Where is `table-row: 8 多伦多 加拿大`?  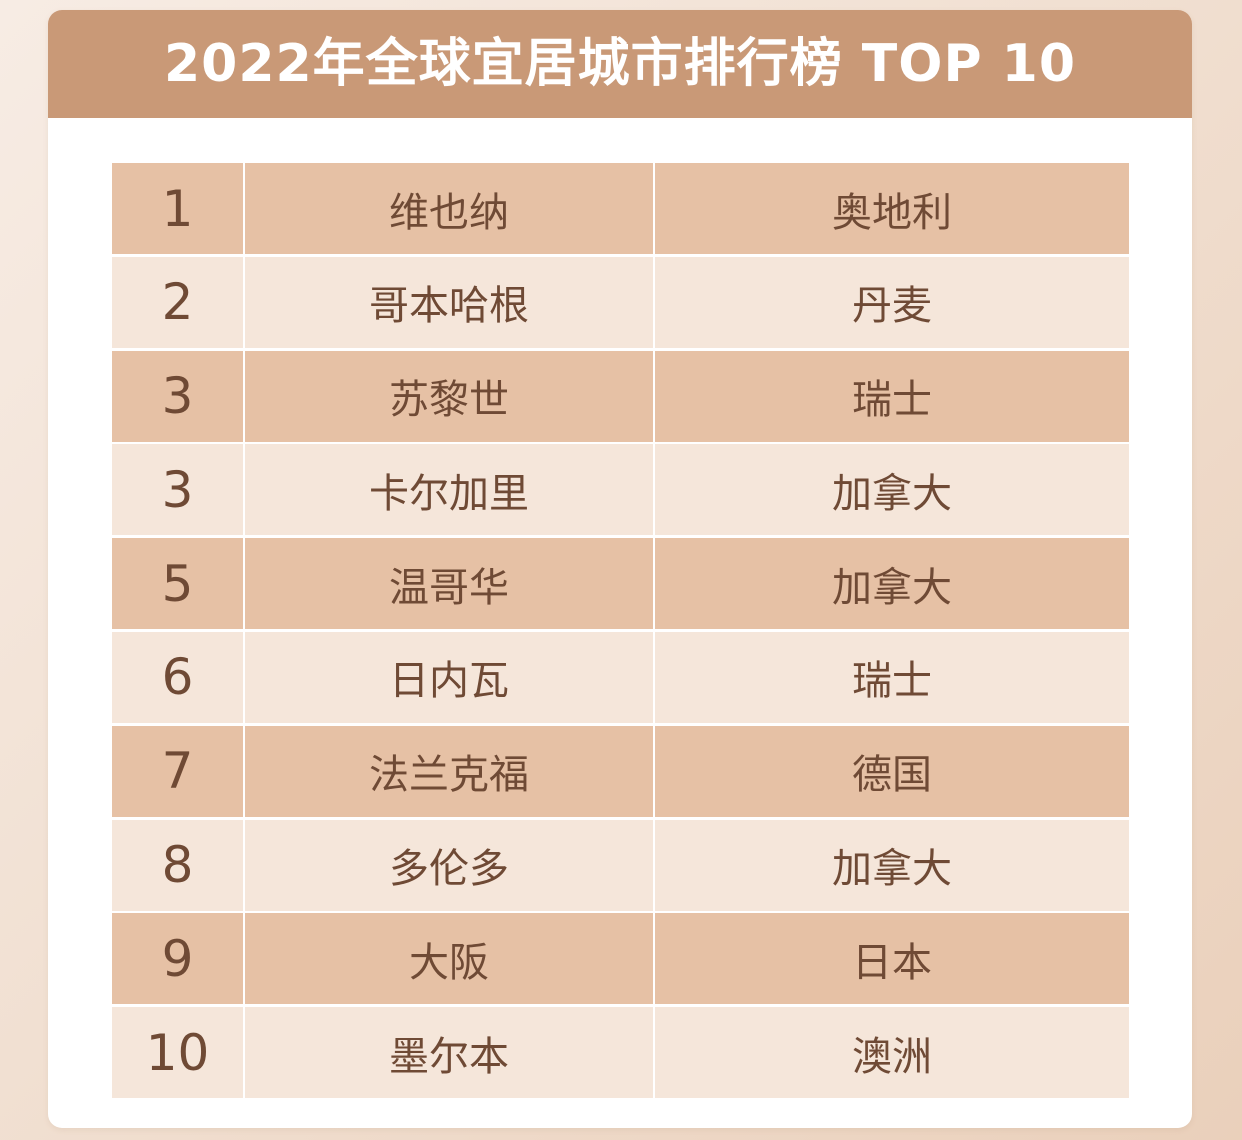
table-row: 8 多伦多 加拿大 is located at coordinates (620, 865).